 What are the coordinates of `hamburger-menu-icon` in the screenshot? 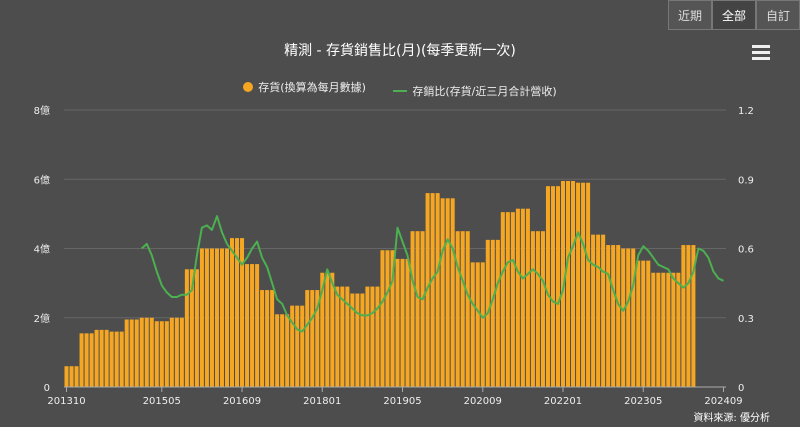 It's located at (761, 53).